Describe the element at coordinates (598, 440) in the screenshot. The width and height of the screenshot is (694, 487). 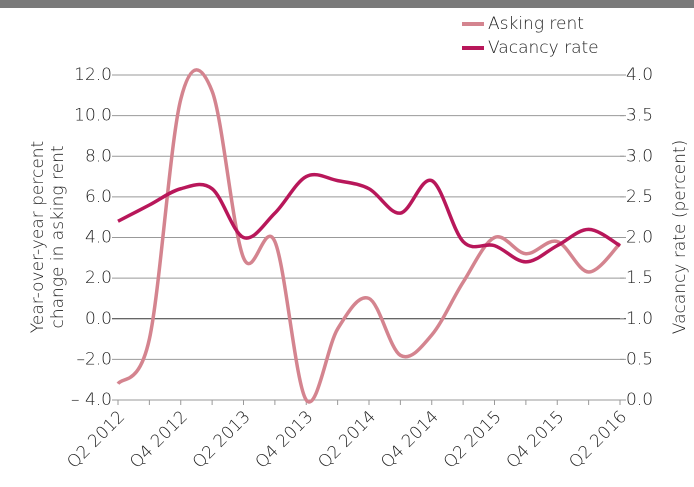
I see `x-tick-label: Q2 2016` at that location.